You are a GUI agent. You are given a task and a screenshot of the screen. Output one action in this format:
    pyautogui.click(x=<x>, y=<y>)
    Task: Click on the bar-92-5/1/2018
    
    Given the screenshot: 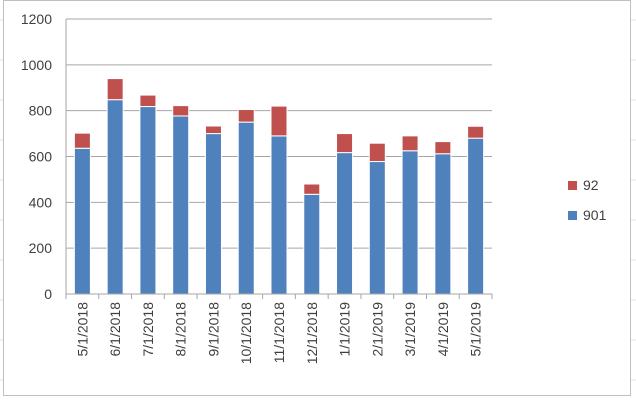 What is the action you would take?
    pyautogui.click(x=82, y=140)
    